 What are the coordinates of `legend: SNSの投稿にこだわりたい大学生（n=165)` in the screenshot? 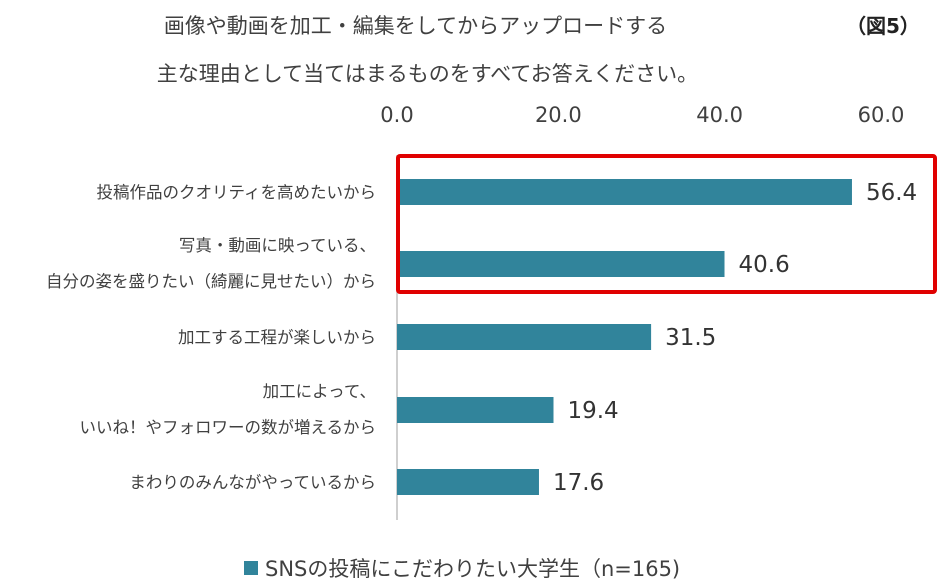 It's located at (462, 568).